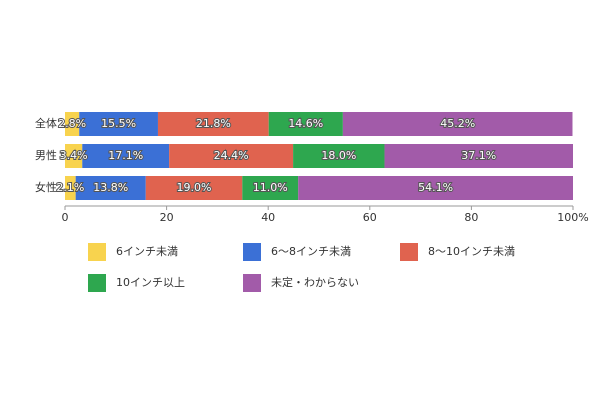 This screenshot has height=400, width=610. I want to click on value-label: 18.0%, so click(338, 155).